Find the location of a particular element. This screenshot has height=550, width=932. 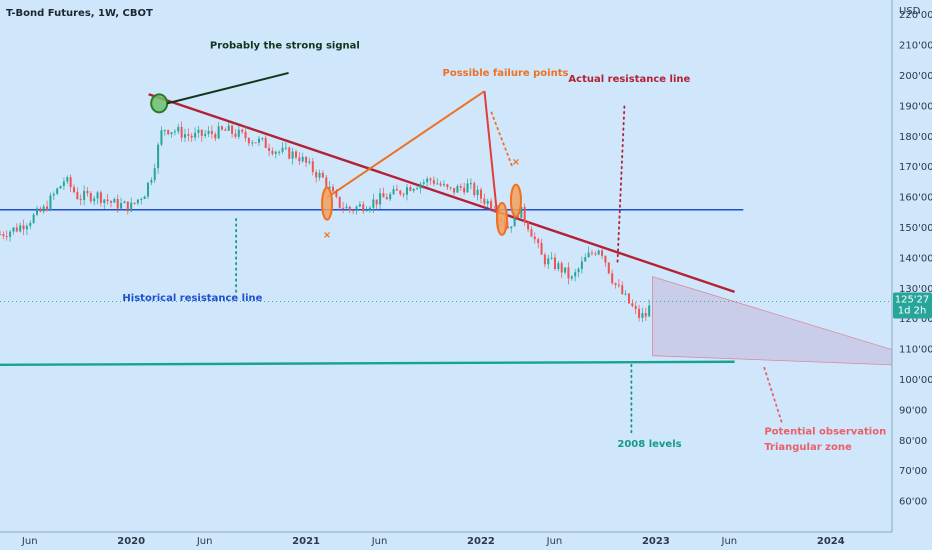

y-tick-label: 70'00 is located at coordinates (913, 471).